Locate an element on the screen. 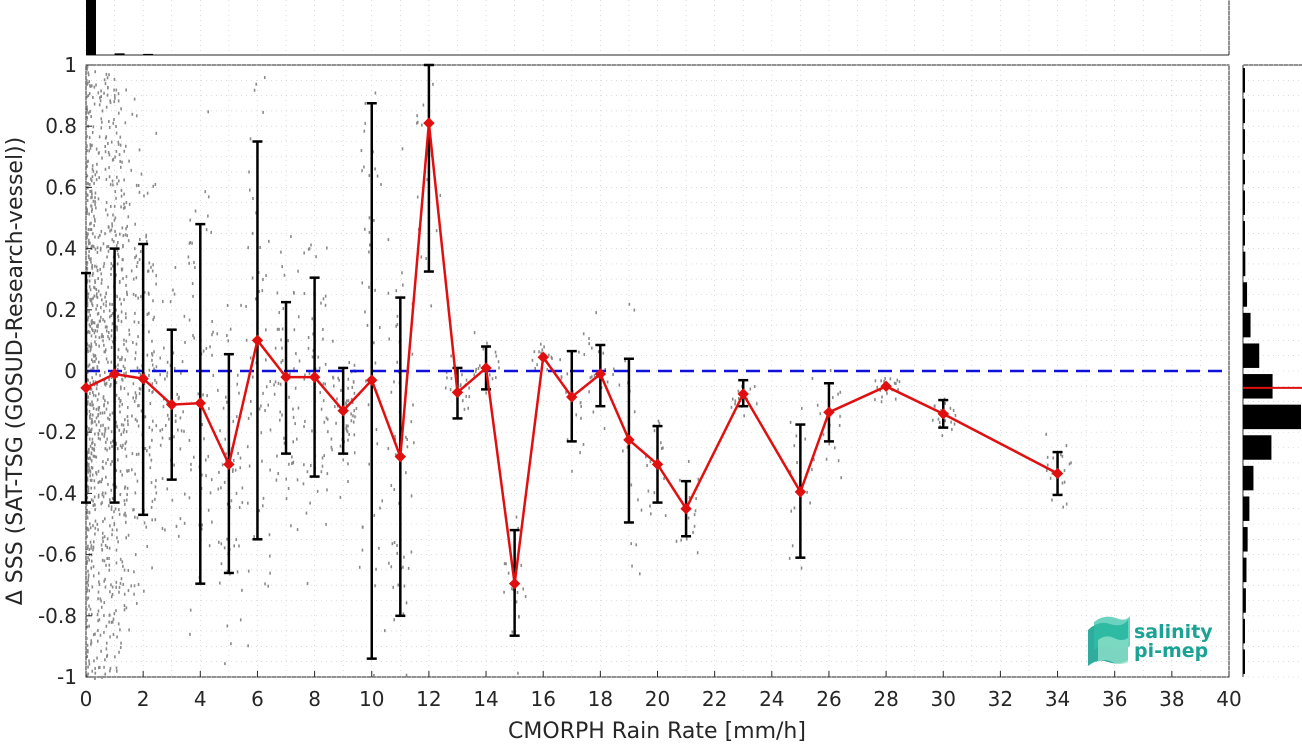 The image size is (1302, 745). right-histogram-bar is located at coordinates (1244, 264).